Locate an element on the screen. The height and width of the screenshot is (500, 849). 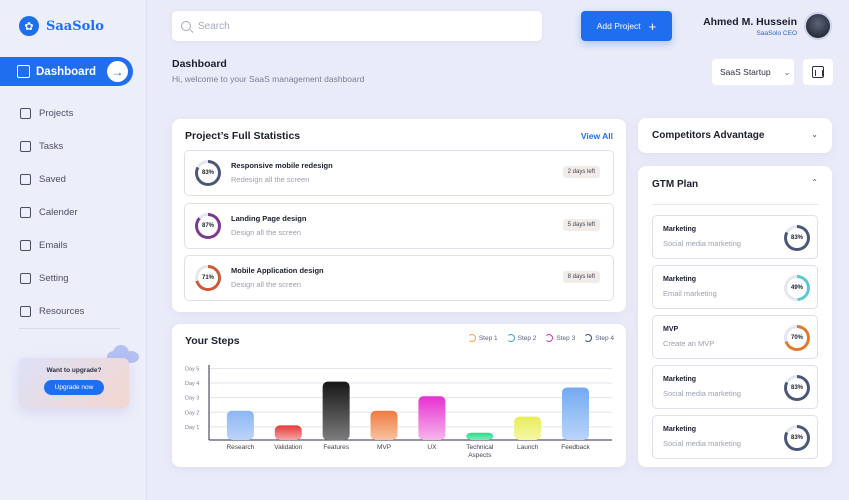
sidebar-item-saved: Saved is located at coordinates (52, 179).